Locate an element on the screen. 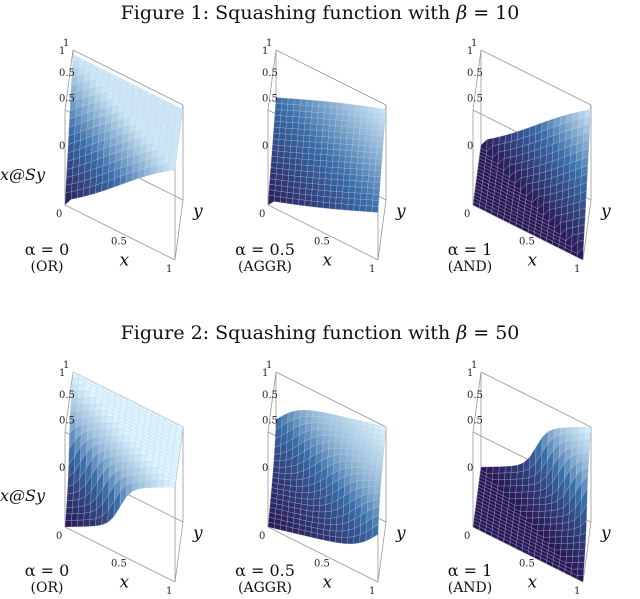 The image size is (640, 599). x-tick-zero: 0 is located at coordinates (59, 536).